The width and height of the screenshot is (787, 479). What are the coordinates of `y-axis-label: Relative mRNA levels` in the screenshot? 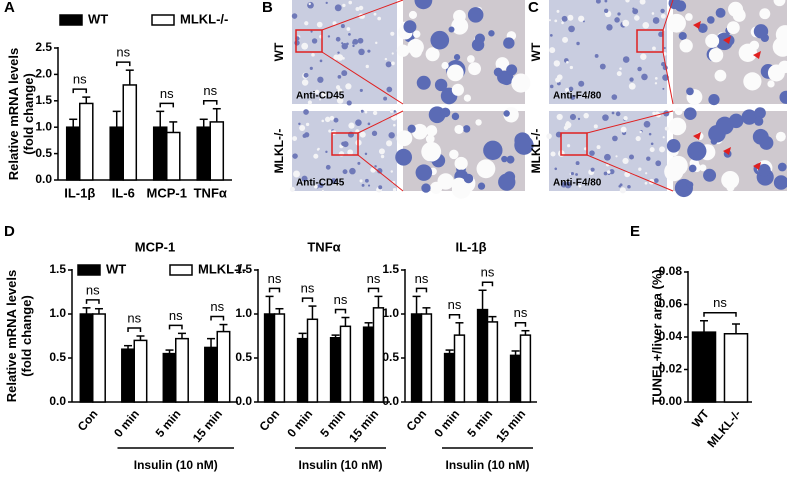 It's located at (13, 114).